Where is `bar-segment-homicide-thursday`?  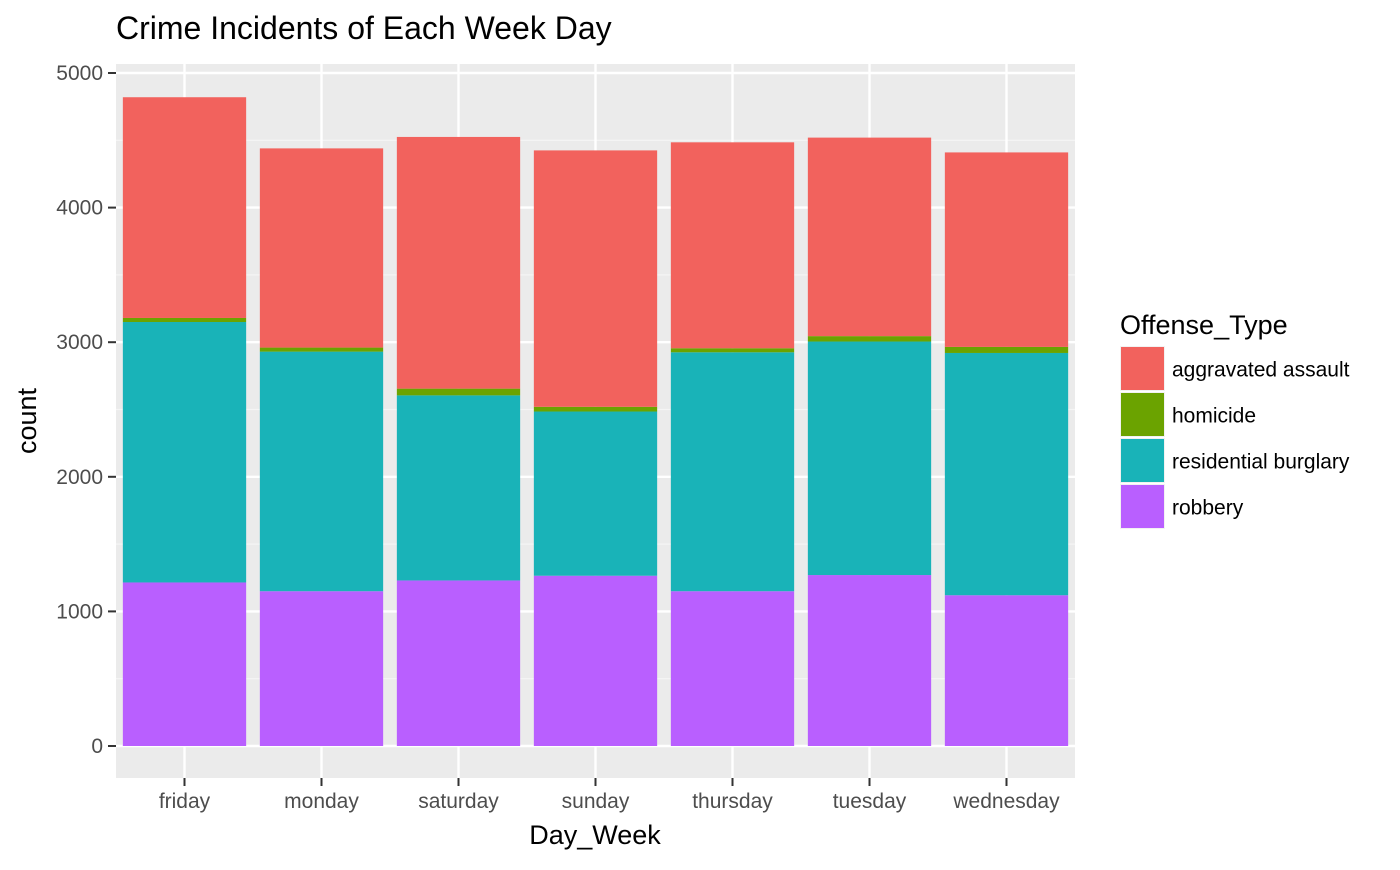
bar-segment-homicide-thursday is located at coordinates (732, 350).